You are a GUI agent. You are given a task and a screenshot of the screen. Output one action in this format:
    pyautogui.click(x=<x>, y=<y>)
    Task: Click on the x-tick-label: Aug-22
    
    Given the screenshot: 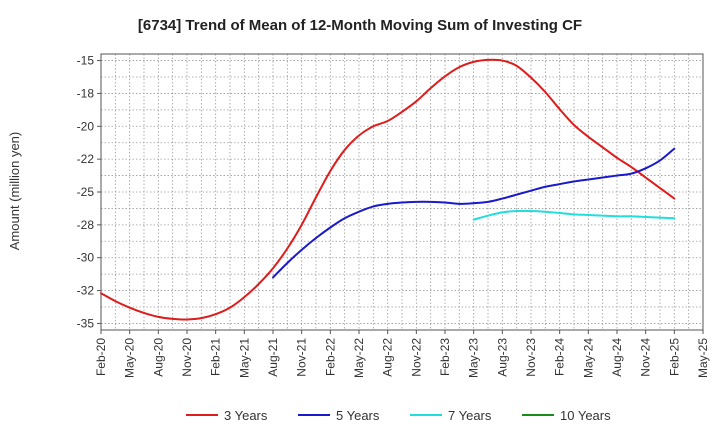 What is the action you would take?
    pyautogui.click(x=388, y=357)
    